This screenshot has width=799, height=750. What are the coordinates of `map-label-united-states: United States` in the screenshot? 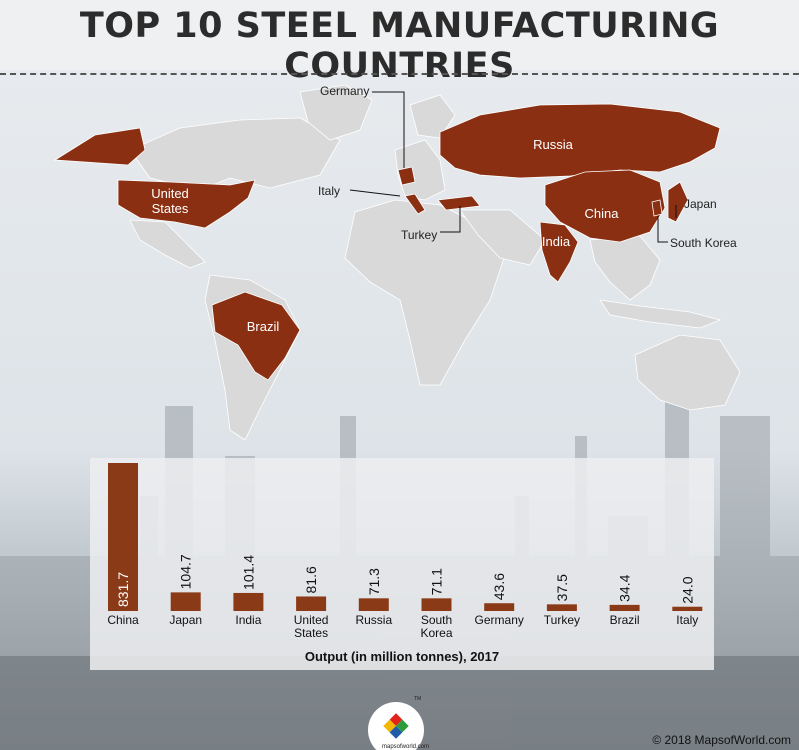 It's located at (170, 201).